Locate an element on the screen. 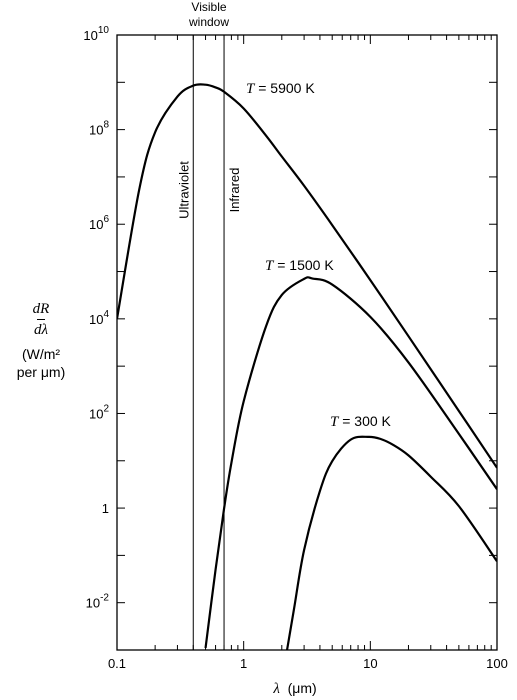 The height and width of the screenshot is (700, 517). y-tick-label: 10⁶ is located at coordinates (99, 223).